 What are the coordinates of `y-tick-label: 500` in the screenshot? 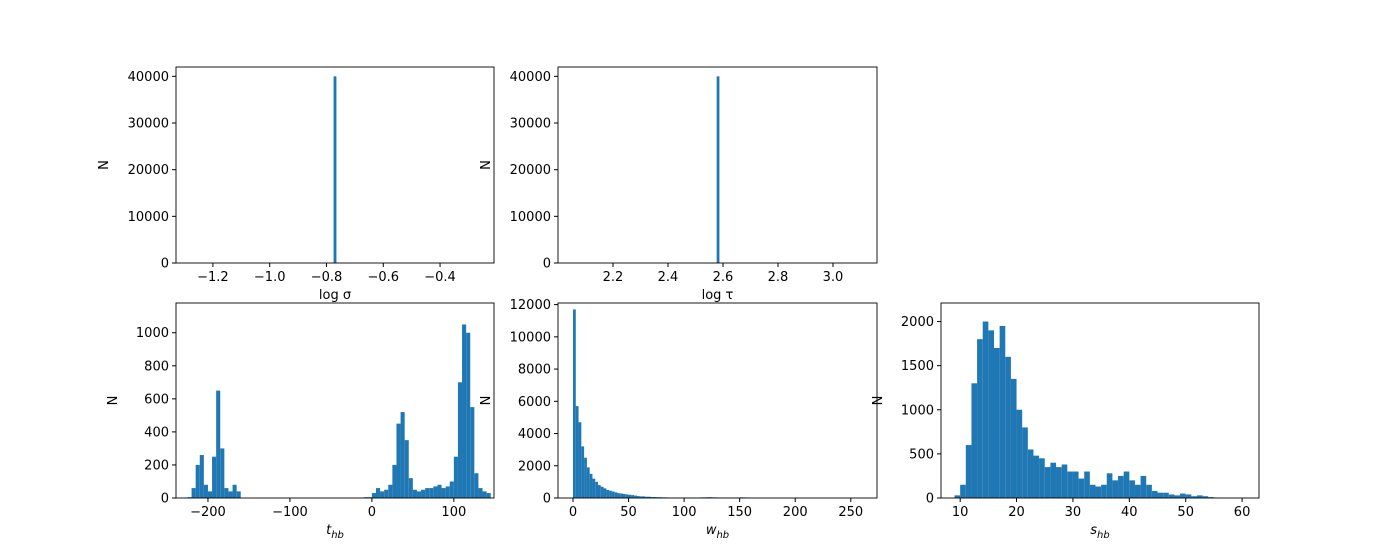 It's located at (921, 454).